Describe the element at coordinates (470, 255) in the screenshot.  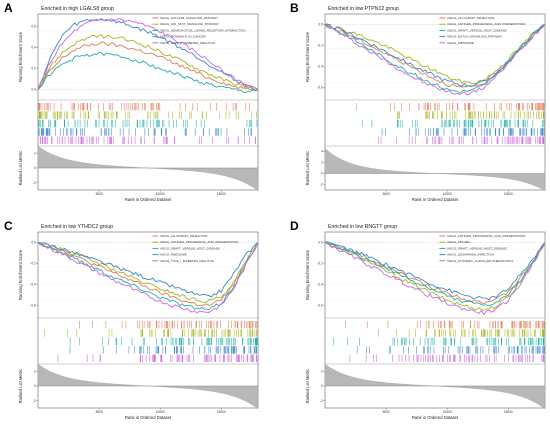
I see `legend-label: KEGG_LEISHMANIA_INFECTION` at that location.